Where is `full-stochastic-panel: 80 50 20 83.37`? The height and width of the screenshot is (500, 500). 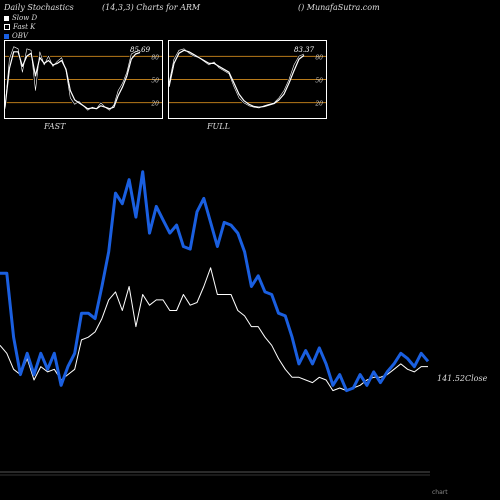
full-stochastic-panel: 80 50 20 83.37 is located at coordinates (247, 79).